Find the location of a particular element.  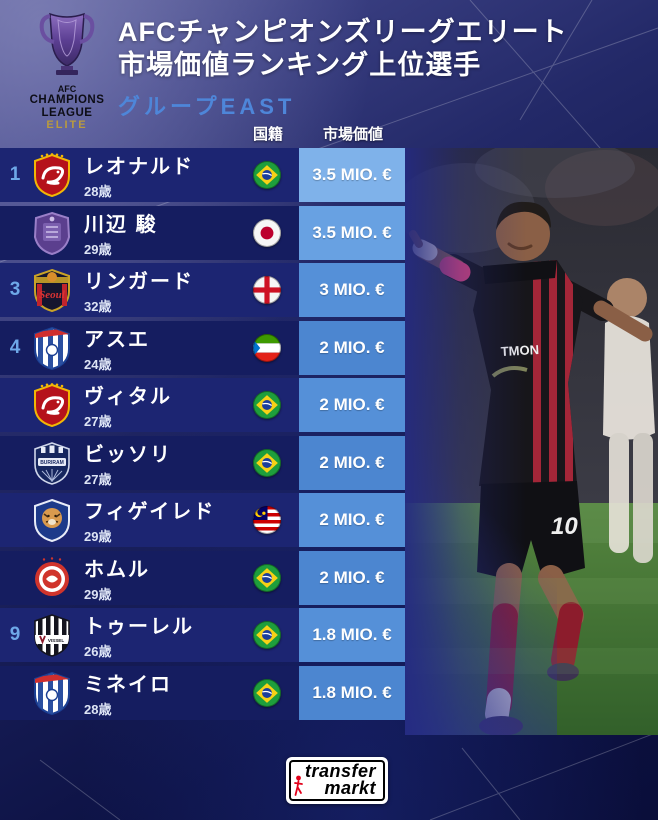

subtitle-group: グループEAST is located at coordinates (207, 106).